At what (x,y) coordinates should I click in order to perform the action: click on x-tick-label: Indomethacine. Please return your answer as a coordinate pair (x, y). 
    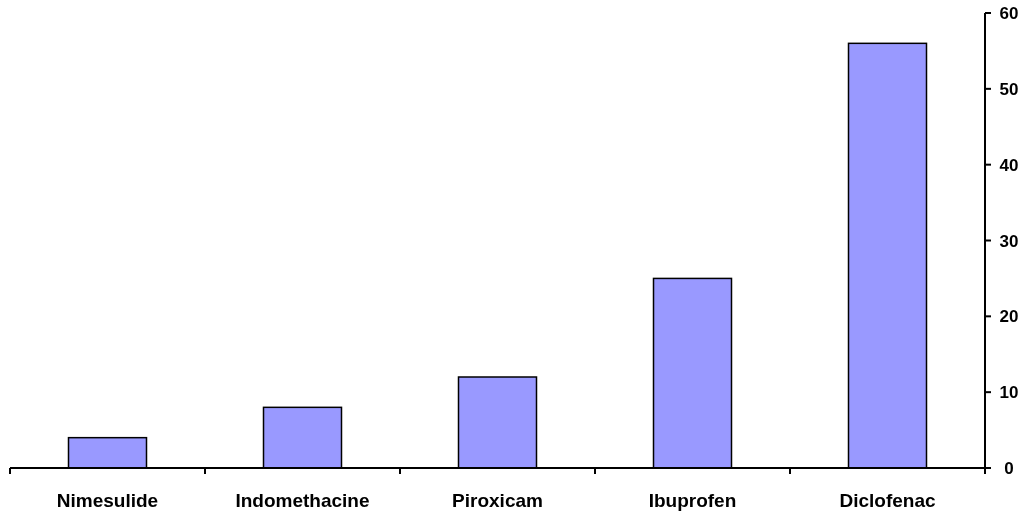
    Looking at the image, I should click on (302, 500).